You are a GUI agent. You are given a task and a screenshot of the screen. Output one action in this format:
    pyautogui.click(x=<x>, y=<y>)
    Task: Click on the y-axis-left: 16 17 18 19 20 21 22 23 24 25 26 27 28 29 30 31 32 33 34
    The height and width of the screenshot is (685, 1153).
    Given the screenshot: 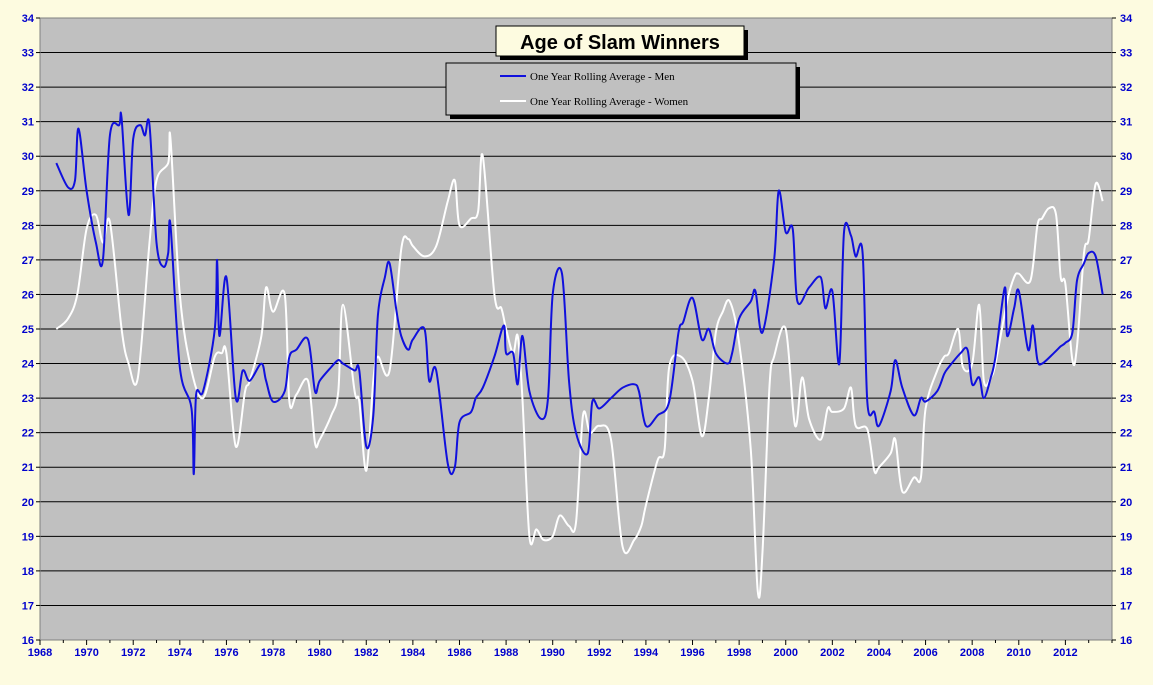 What is the action you would take?
    pyautogui.click(x=31, y=330)
    